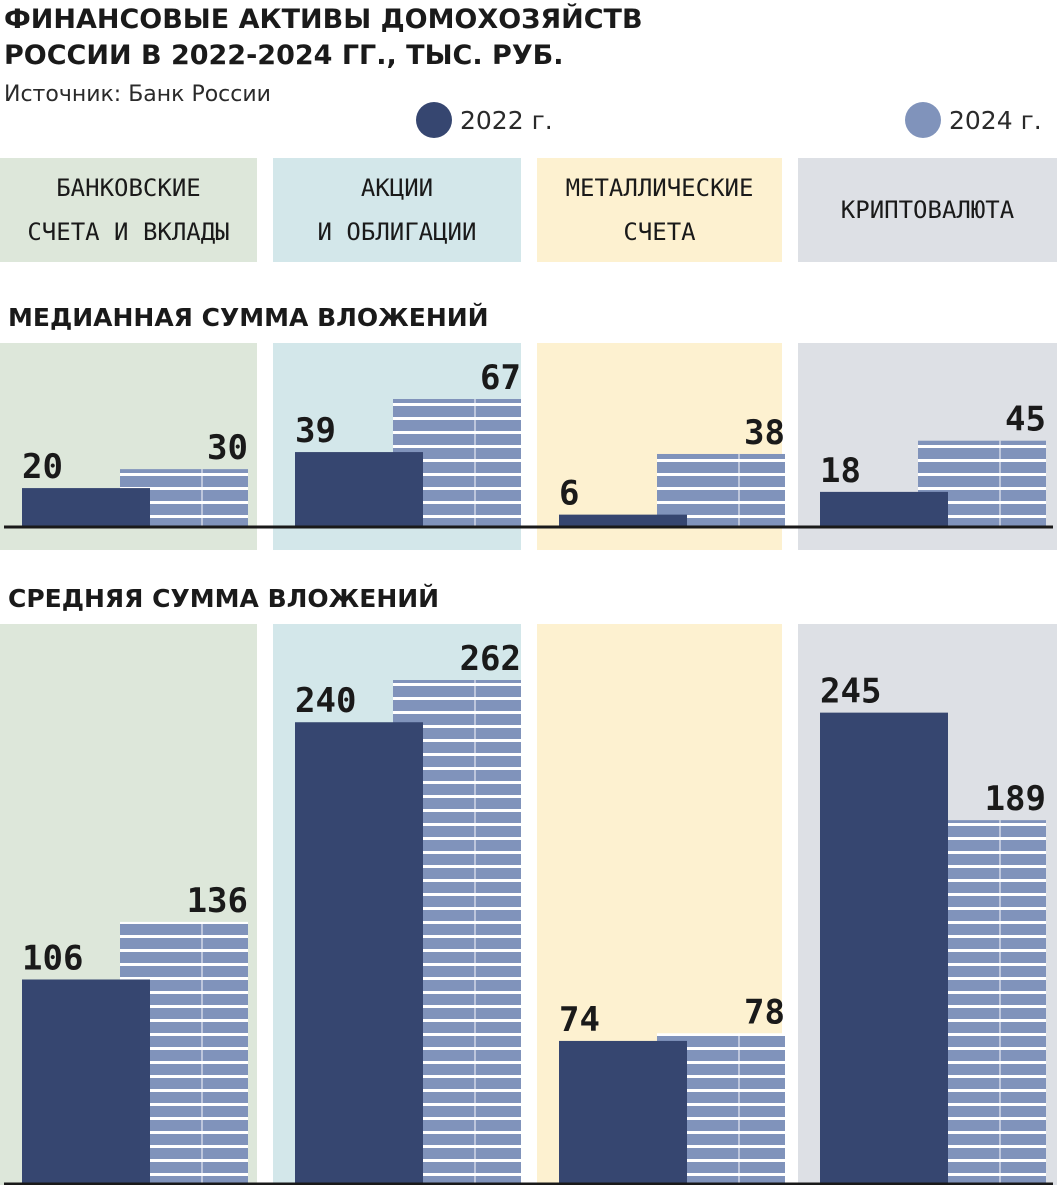 Image resolution: width=1057 pixels, height=1185 pixels. What do you see at coordinates (128, 210) in the screenshot?
I see `category-header-bank: БАНКОВСКИЕ СЧЕТА И ВКЛАДЫ` at bounding box center [128, 210].